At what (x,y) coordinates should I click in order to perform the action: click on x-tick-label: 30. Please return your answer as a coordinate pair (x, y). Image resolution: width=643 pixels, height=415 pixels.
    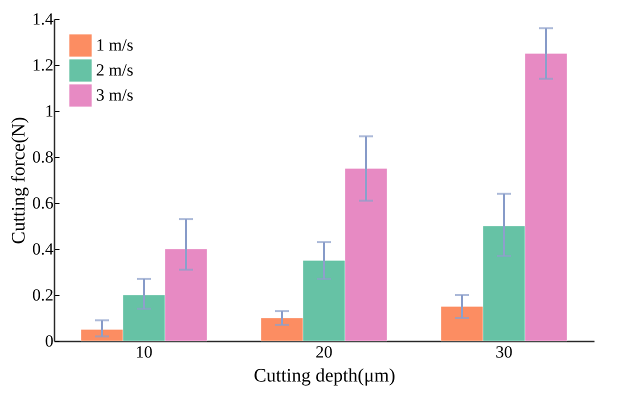
    Looking at the image, I should click on (504, 352).